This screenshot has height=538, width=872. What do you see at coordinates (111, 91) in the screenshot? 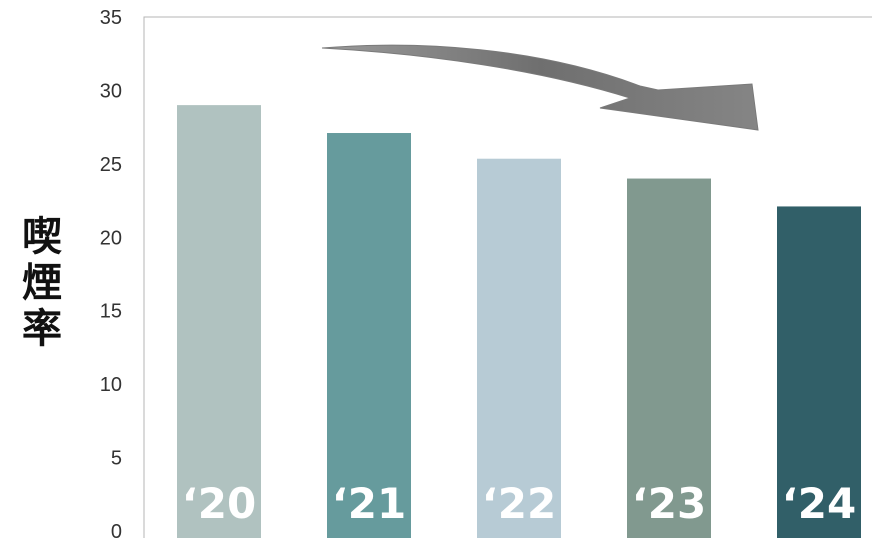
I see `y-tick-label: 30` at bounding box center [111, 91].